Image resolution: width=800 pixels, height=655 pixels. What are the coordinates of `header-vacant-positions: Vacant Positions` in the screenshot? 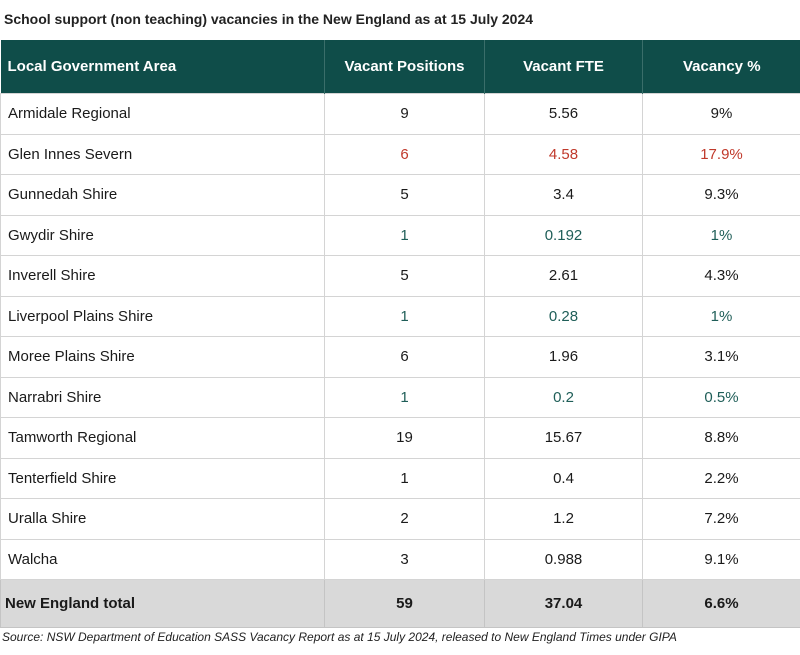 It's located at (404, 67).